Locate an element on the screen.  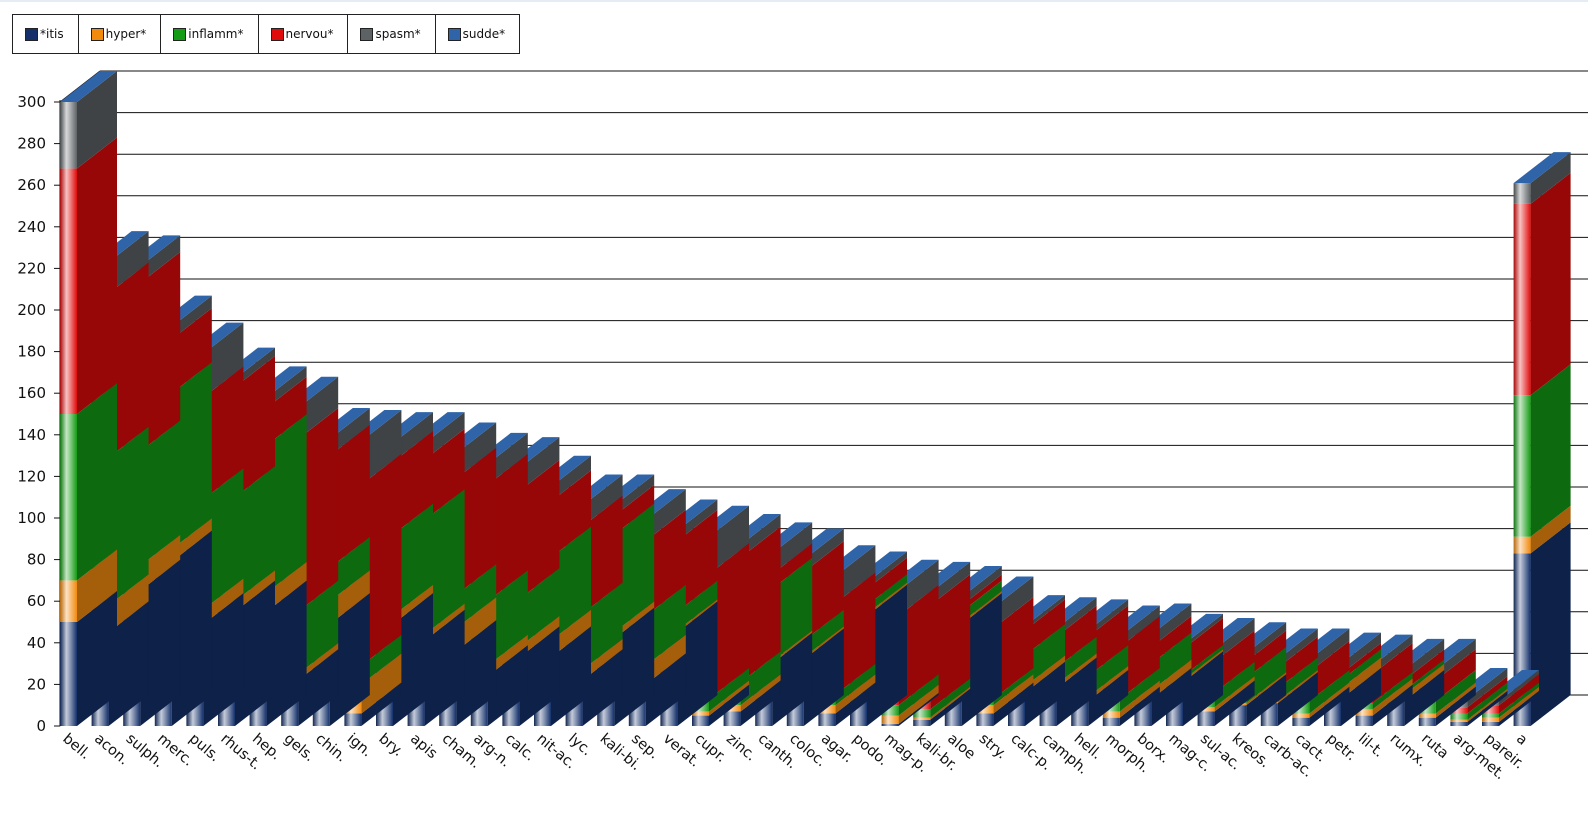
y-tick-label: 200 is located at coordinates (31, 310).